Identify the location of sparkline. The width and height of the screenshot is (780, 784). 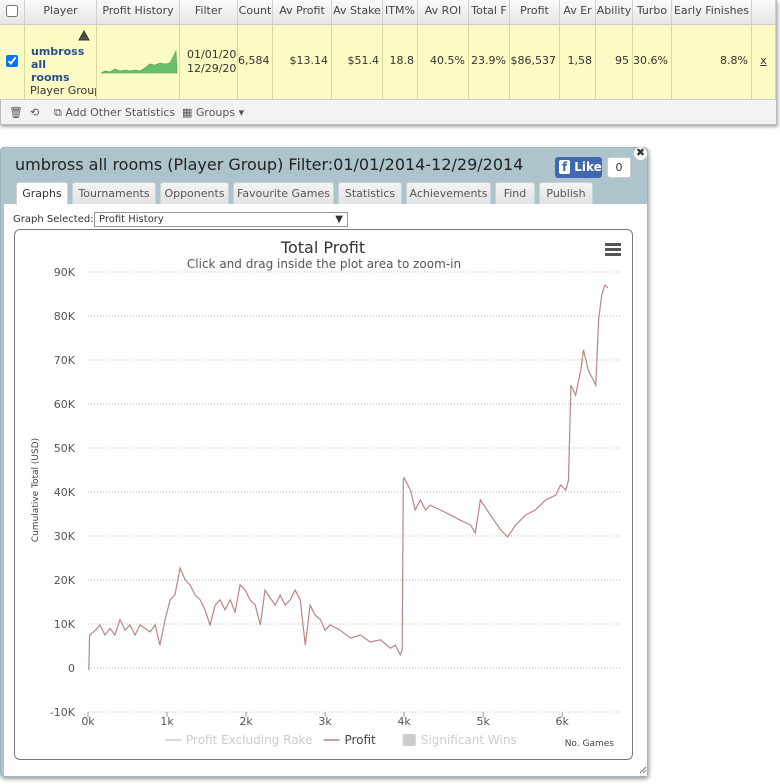
(139, 61).